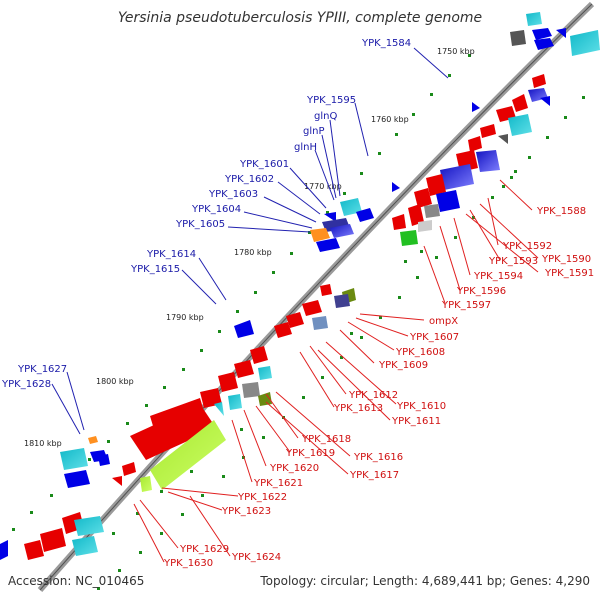 The image size is (600, 600). Describe the element at coordinates (204, 549) in the screenshot. I see `label-YPK_1629: YPK_1629` at that location.